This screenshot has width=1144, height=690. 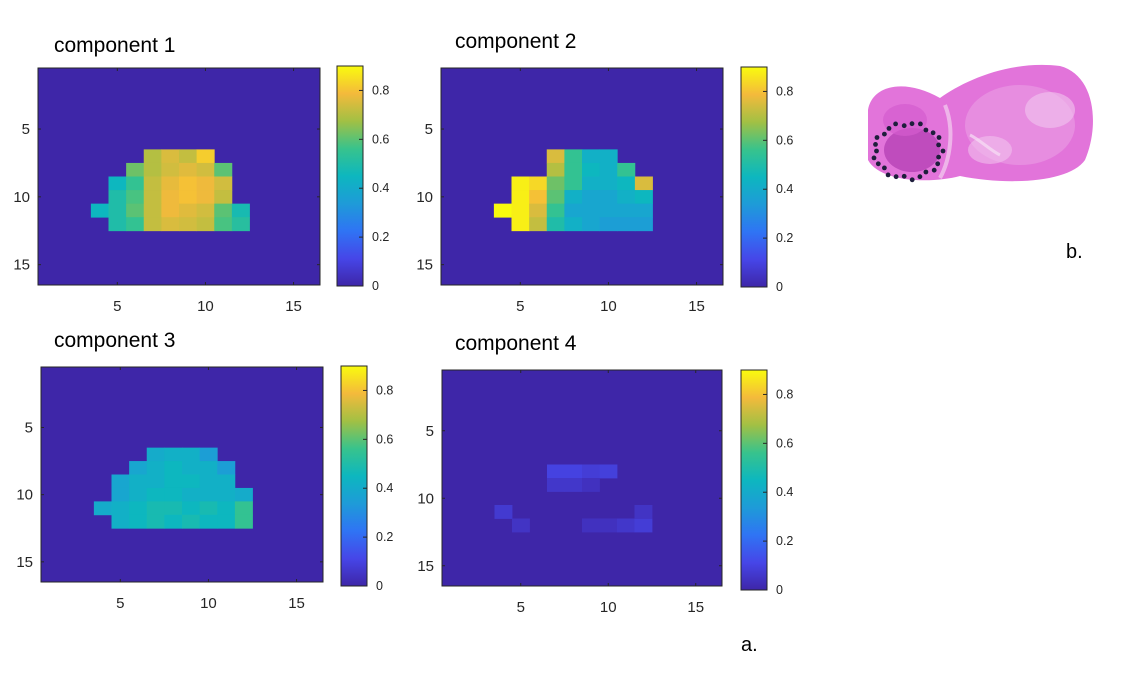 I want to click on tissue-texture, so click(x=979, y=132).